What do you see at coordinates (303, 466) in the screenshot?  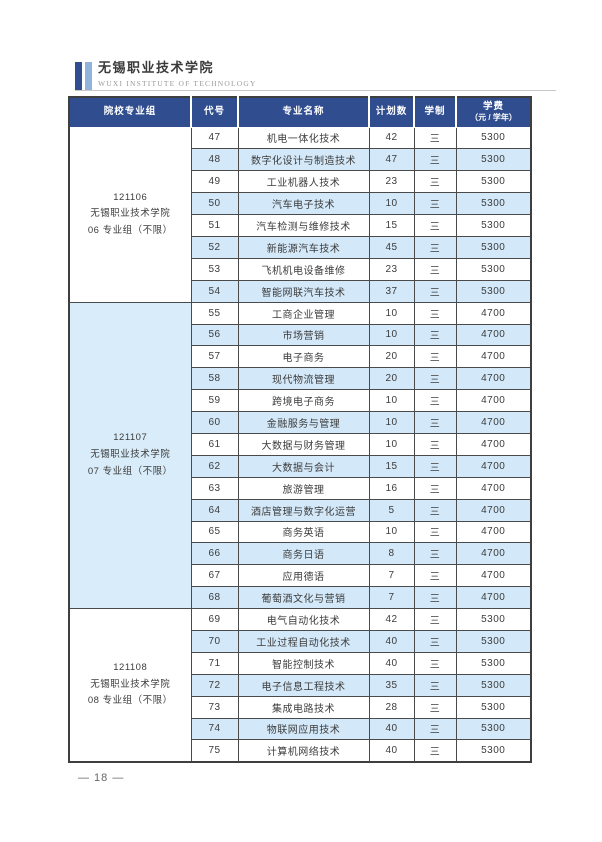 I see `cell-major: 大数据与会计` at bounding box center [303, 466].